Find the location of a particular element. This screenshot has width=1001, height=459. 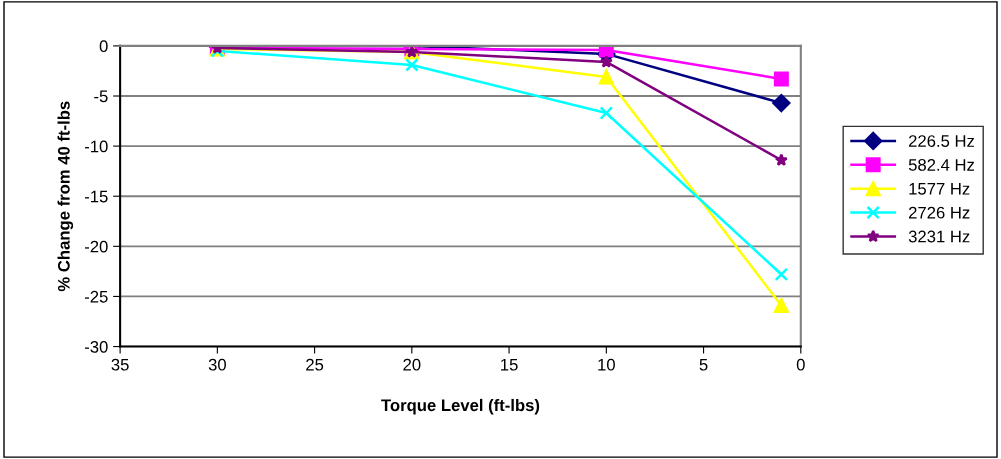

x-tick-label: 25 is located at coordinates (315, 364).